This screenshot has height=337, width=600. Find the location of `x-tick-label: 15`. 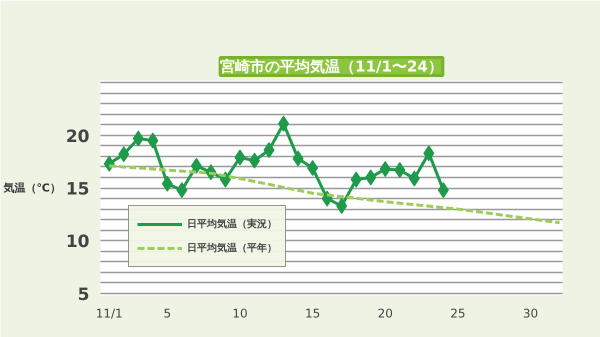

x-tick-label: 15 is located at coordinates (312, 313).